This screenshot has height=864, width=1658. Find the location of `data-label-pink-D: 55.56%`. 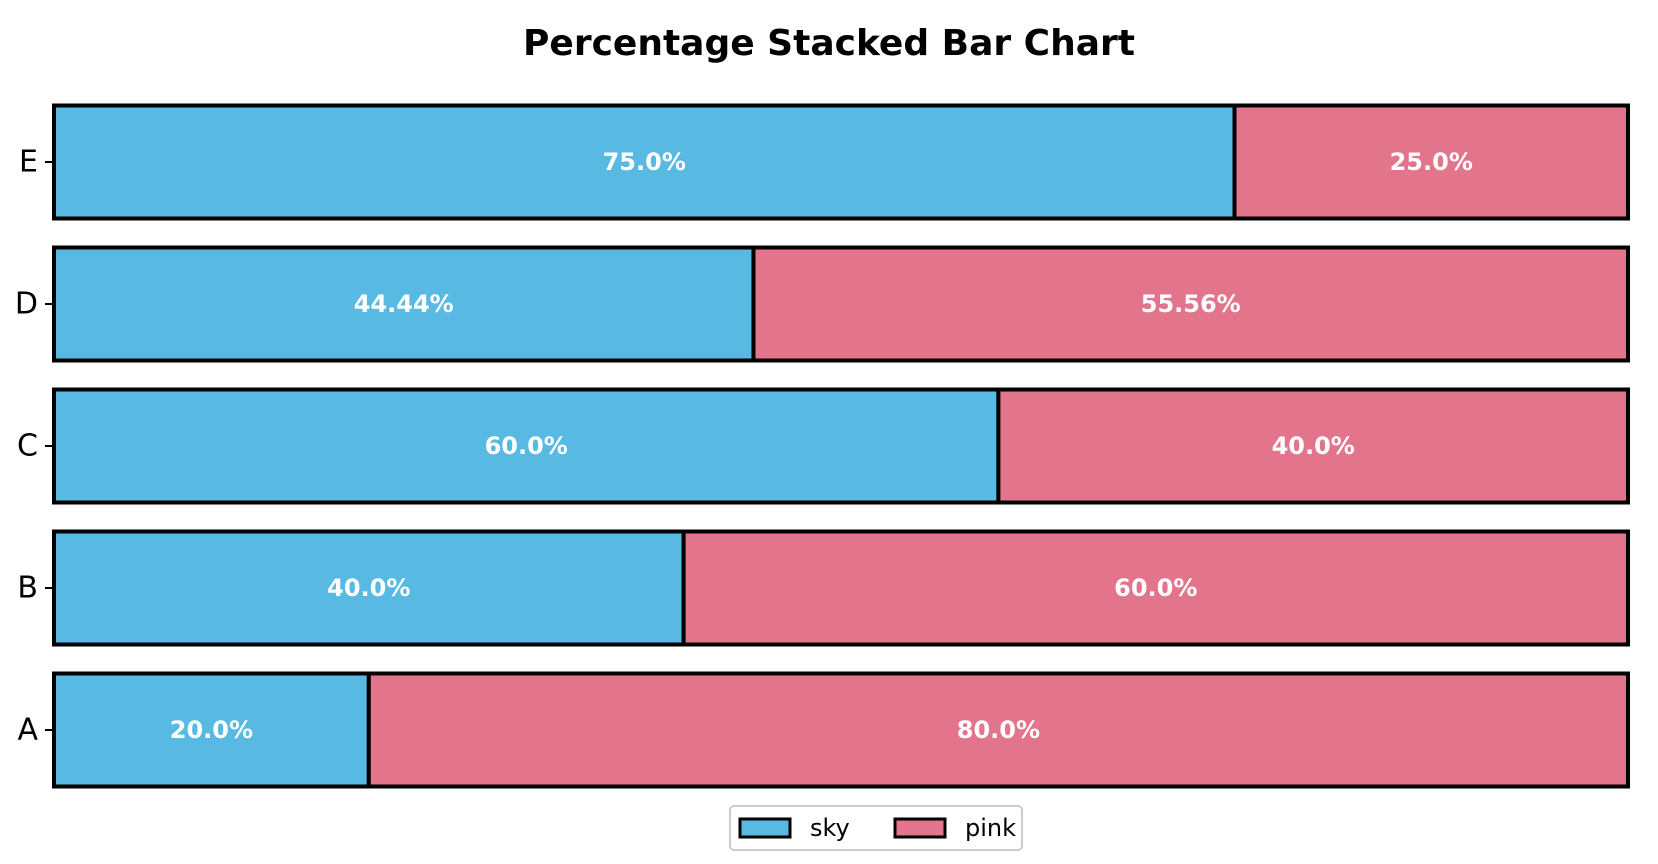

data-label-pink-D: 55.56% is located at coordinates (1191, 304).